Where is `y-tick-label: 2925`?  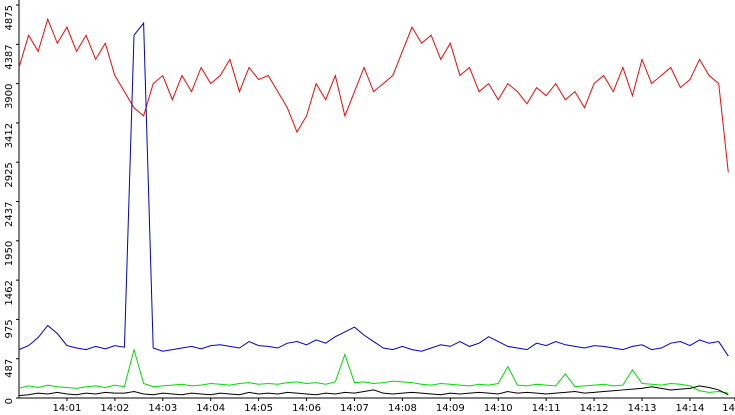
y-tick-label: 2925 is located at coordinates (9, 174).